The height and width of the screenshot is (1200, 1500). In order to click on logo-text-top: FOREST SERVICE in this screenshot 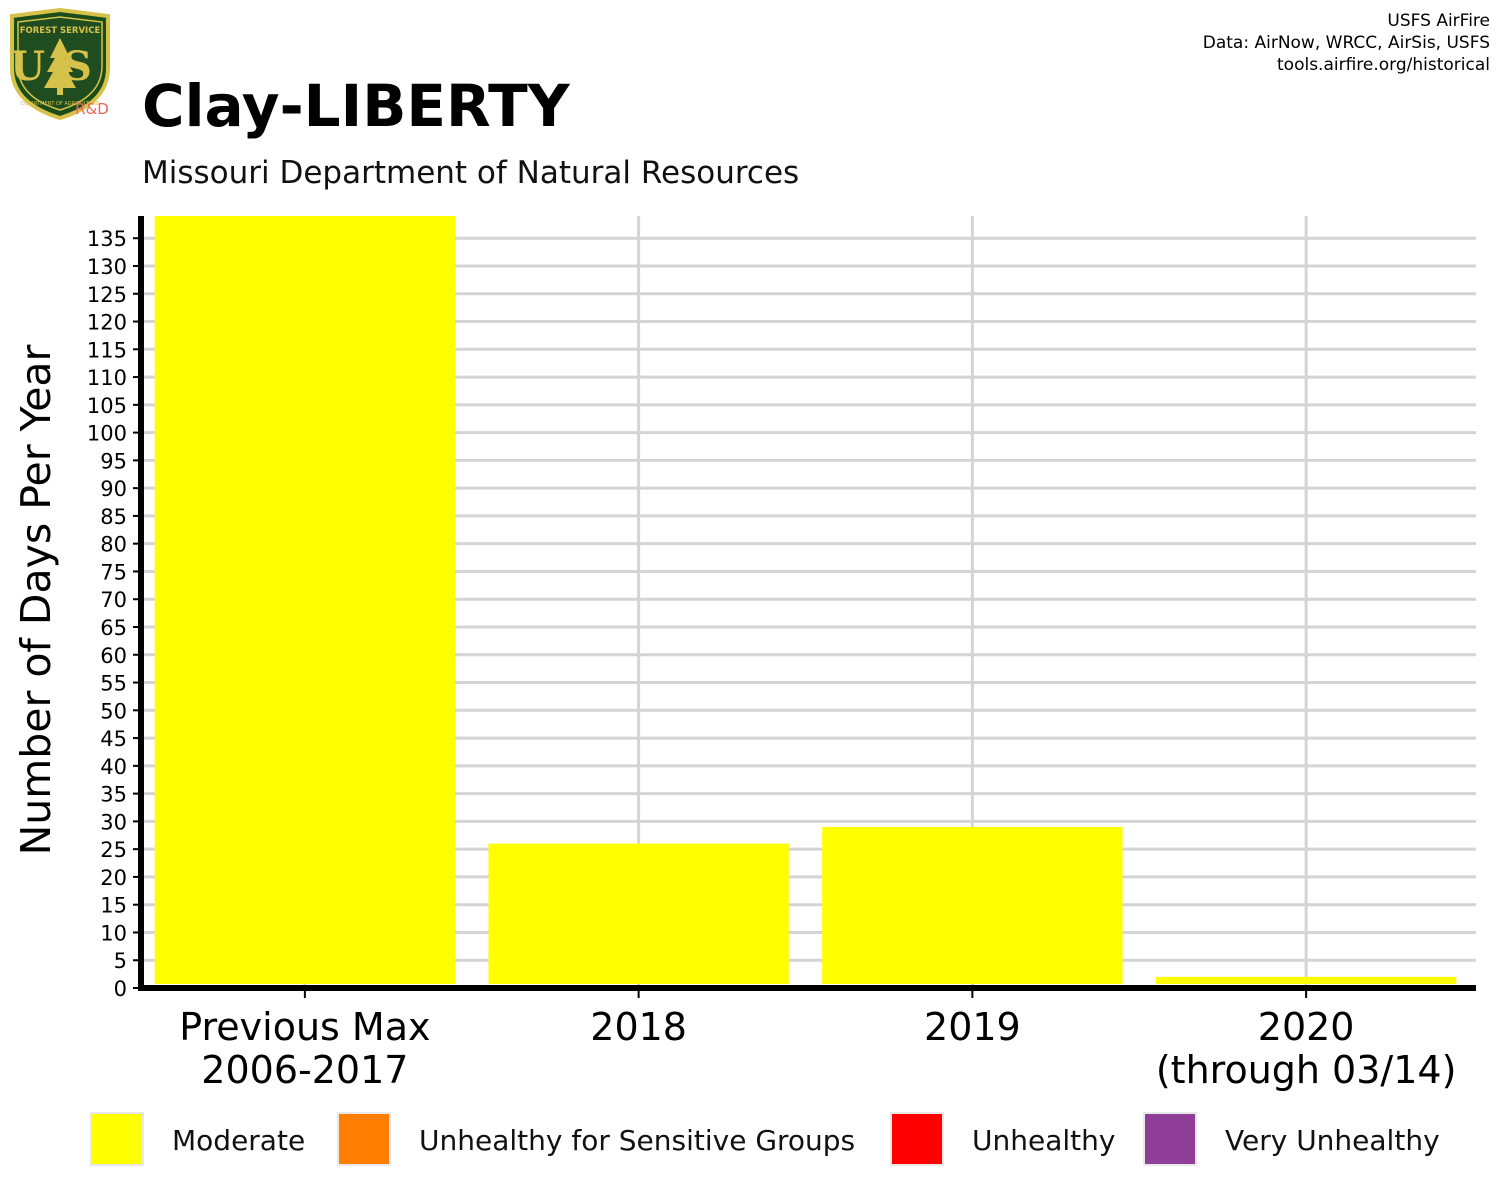, I will do `click(60, 31)`.